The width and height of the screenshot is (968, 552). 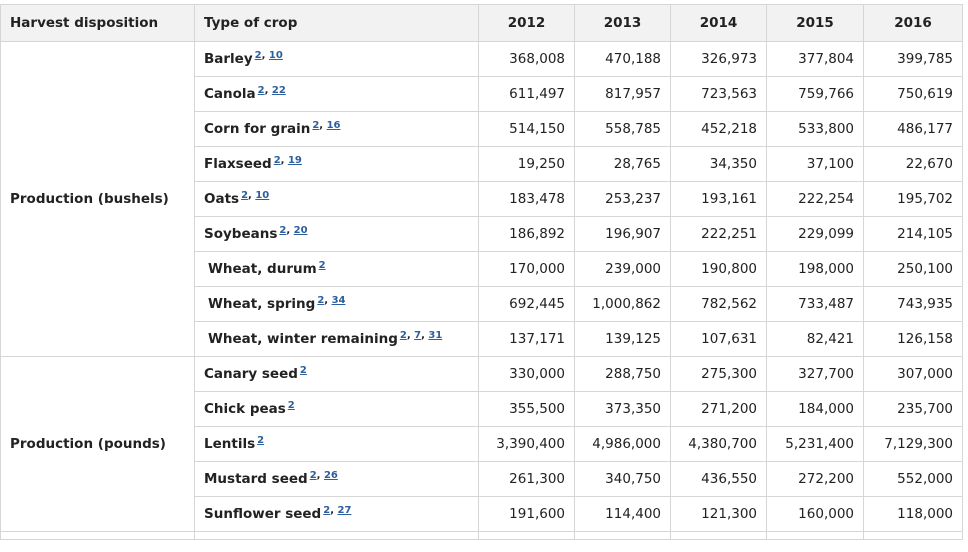 What do you see at coordinates (262, 269) in the screenshot?
I see `crop-name: Wheat, durum` at bounding box center [262, 269].